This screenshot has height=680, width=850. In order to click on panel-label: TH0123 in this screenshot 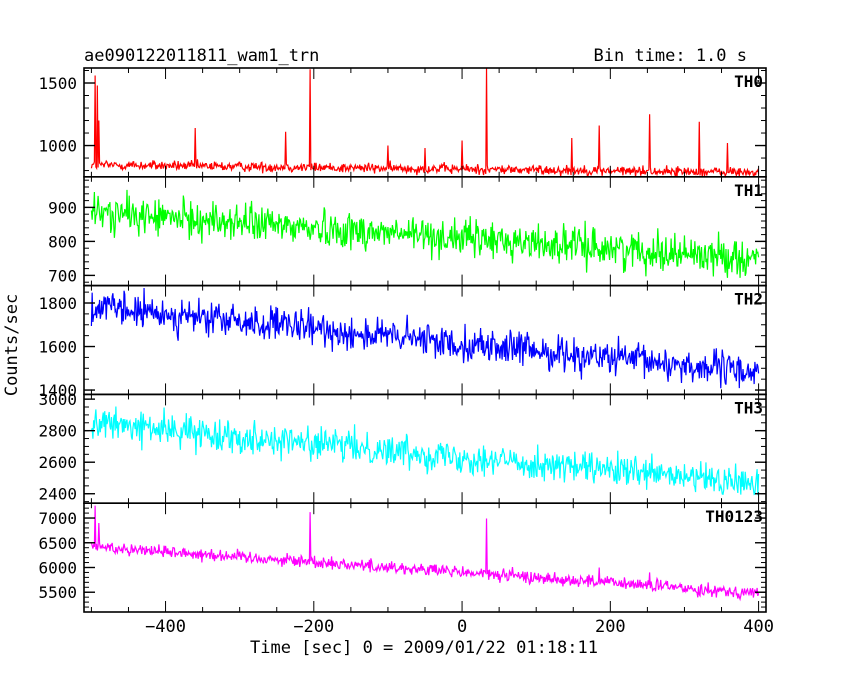, I will do `click(734, 516)`.